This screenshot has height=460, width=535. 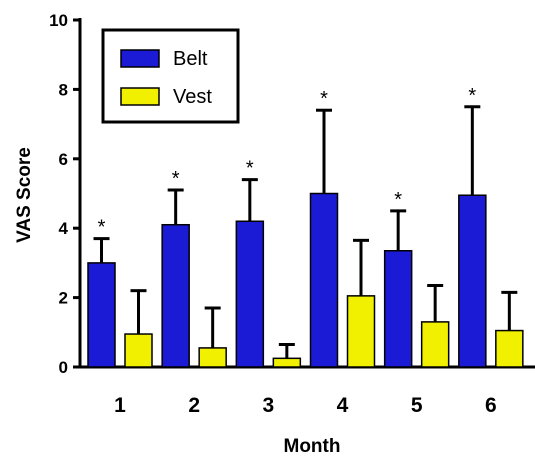 What do you see at coordinates (120, 405) in the screenshot?
I see `x-tick-label: 1` at bounding box center [120, 405].